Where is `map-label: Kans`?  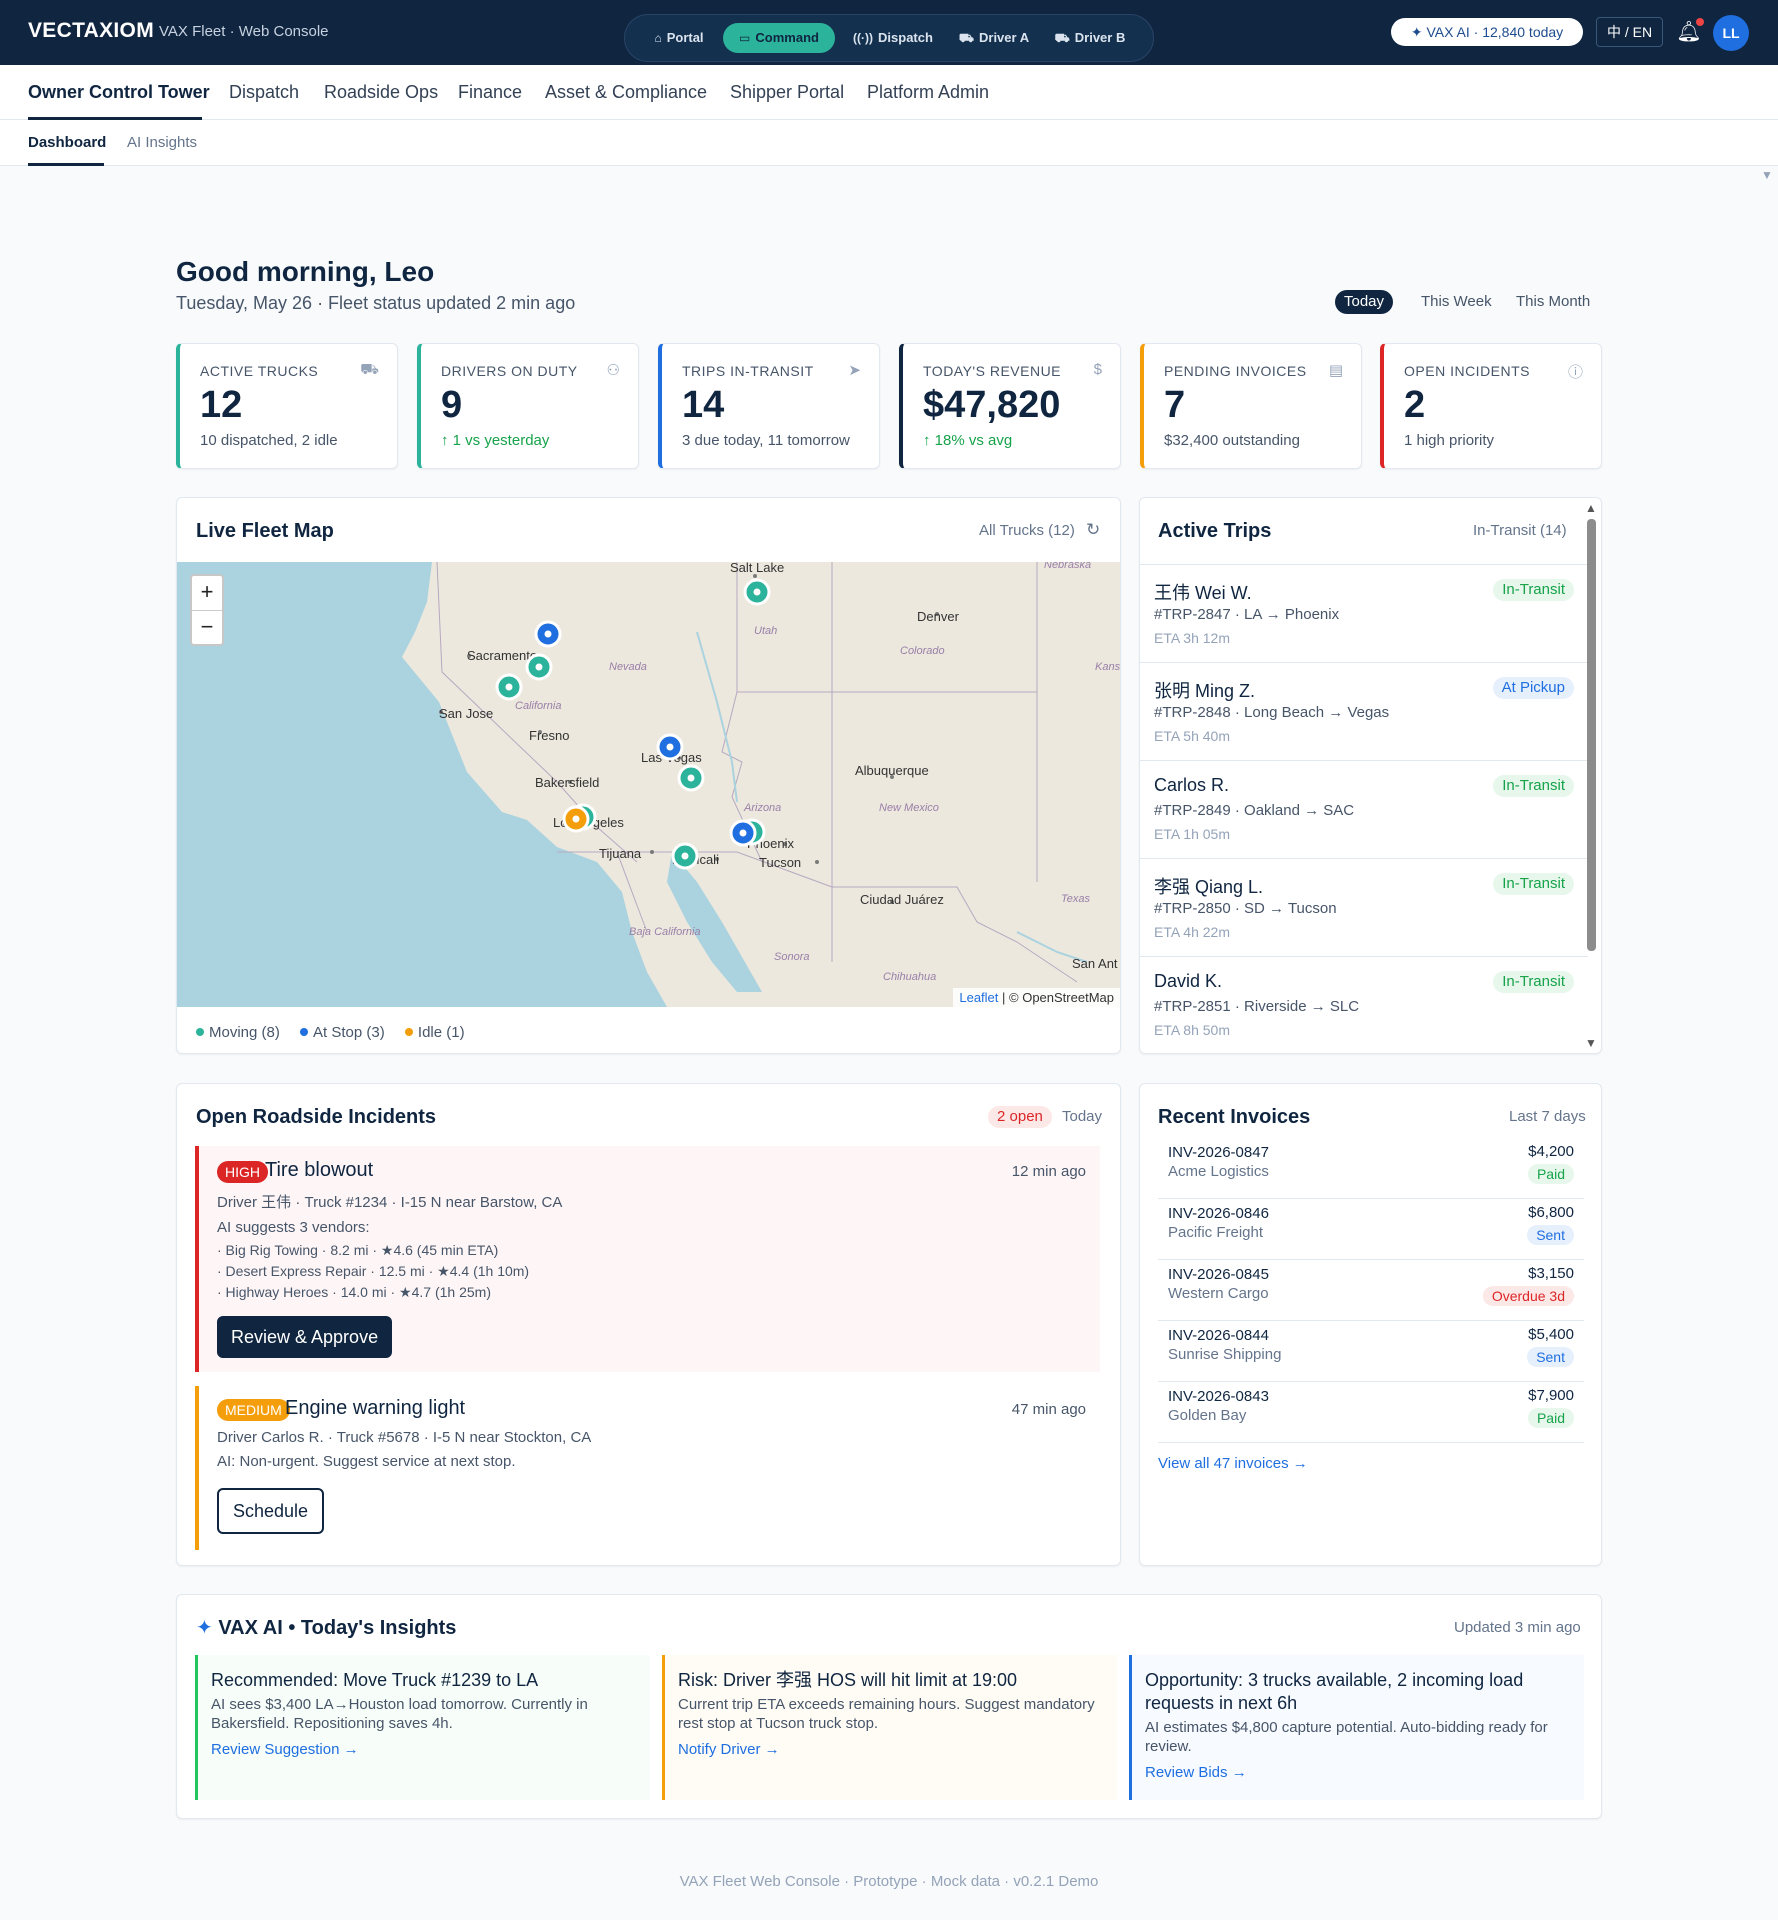 map-label: Kans is located at coordinates (1107, 667).